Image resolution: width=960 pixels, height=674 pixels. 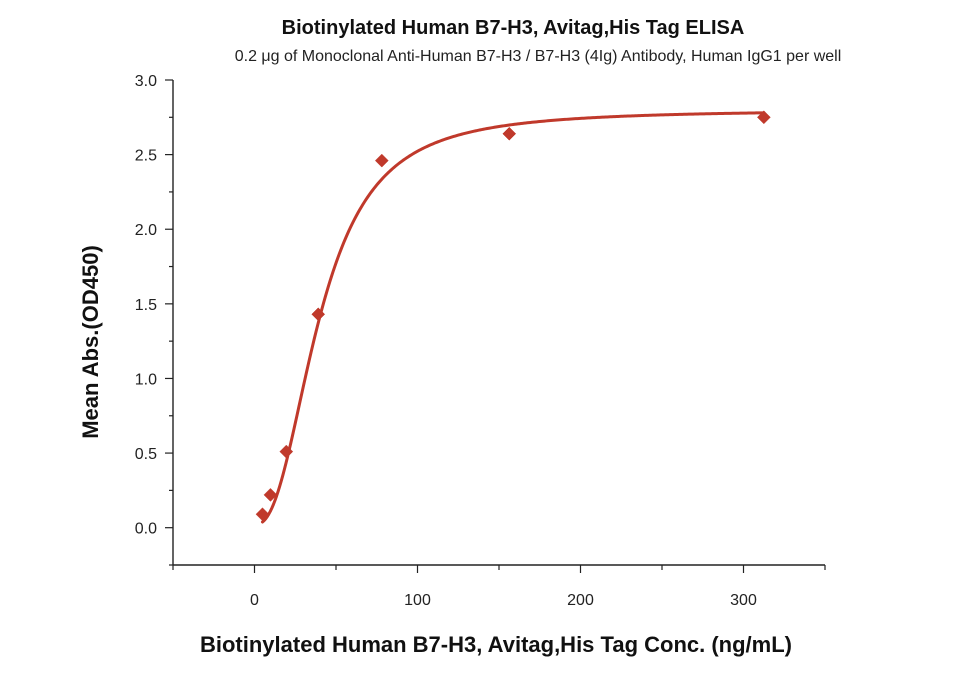 I want to click on x-axis-ticks: 0 100 200 300, so click(x=499, y=587).